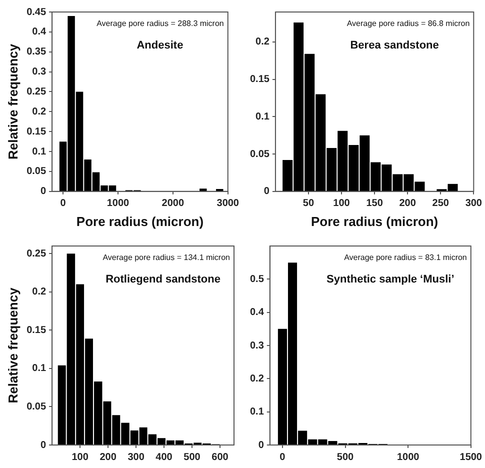  I want to click on annotation: Average pore radius = 83.1 micron, so click(405, 257).